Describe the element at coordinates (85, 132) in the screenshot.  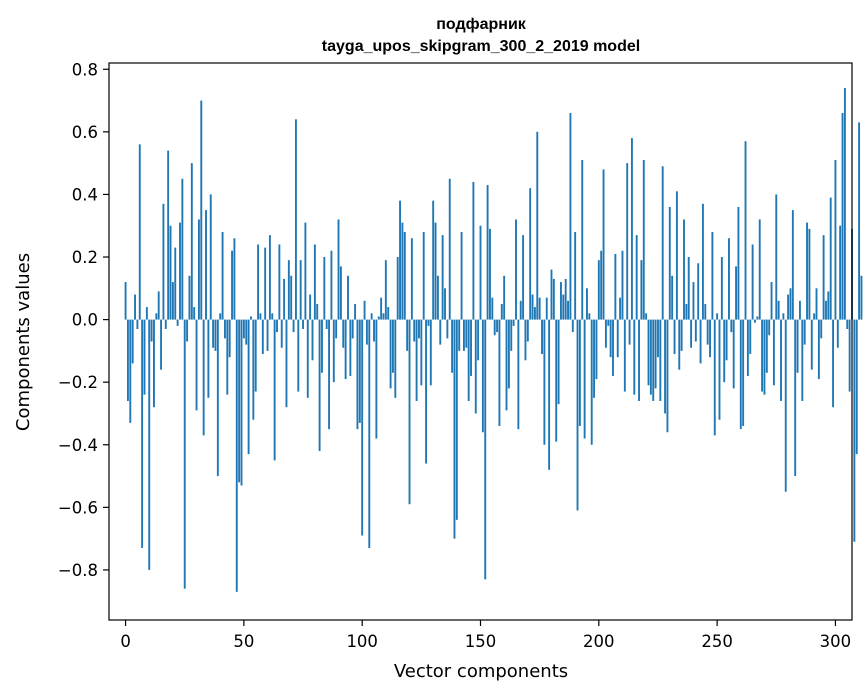
I see `y-tick-label: 0.6` at that location.